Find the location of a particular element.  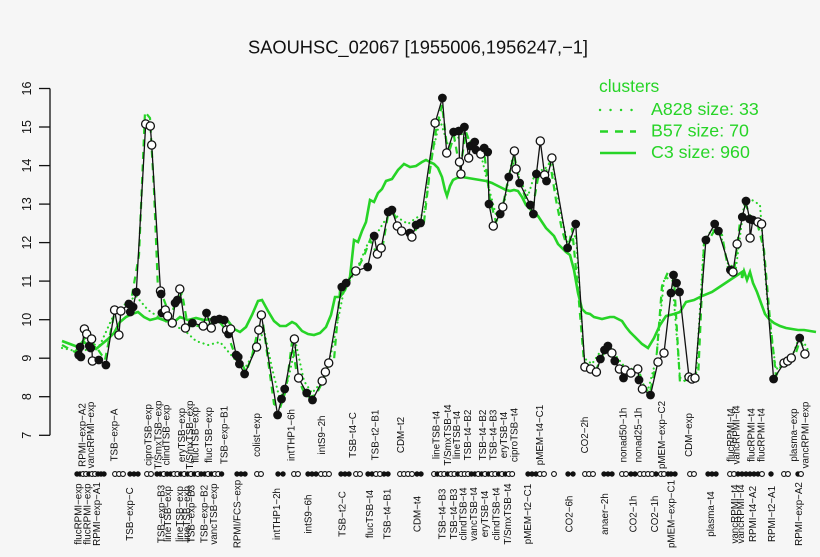

svg-text: TSB−t4−C is located at coordinates (353, 435).